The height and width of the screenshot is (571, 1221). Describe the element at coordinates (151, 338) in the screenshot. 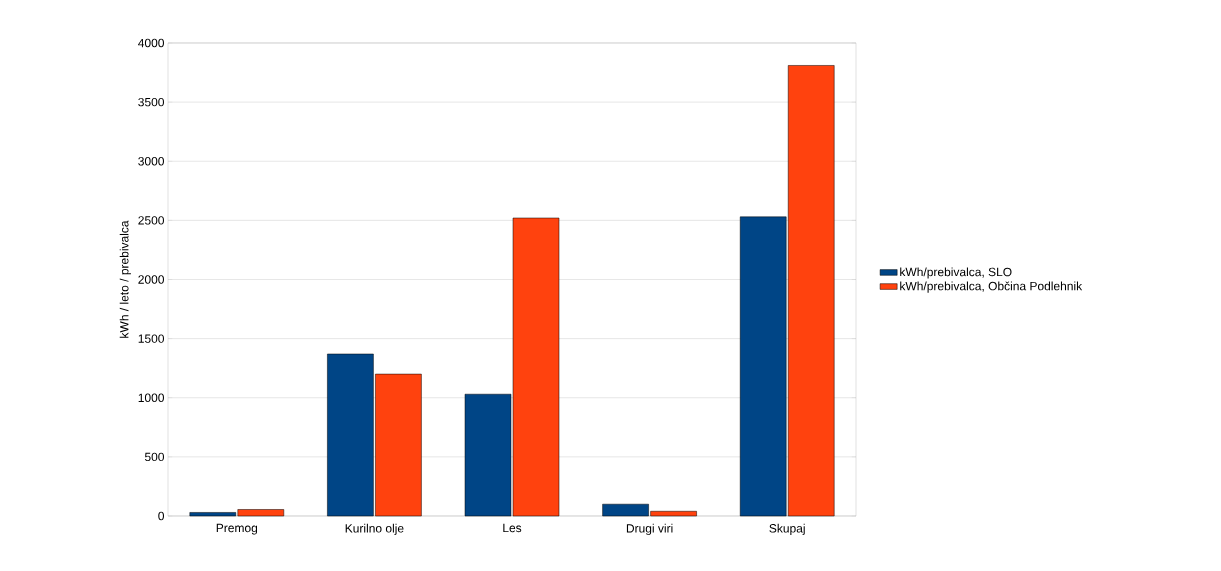

I see `y-tick-label: 1500` at that location.